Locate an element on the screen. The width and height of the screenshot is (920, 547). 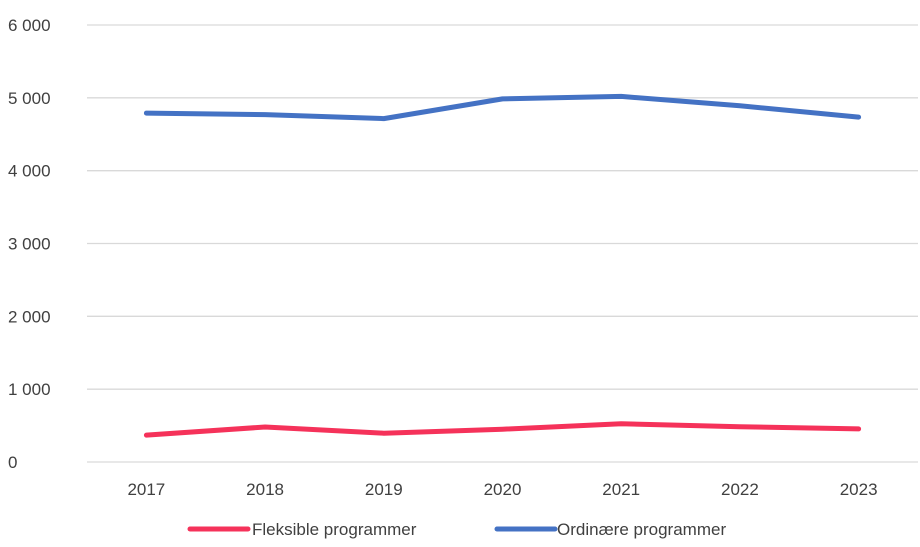
x-tick-label: 2017 is located at coordinates (146, 489).